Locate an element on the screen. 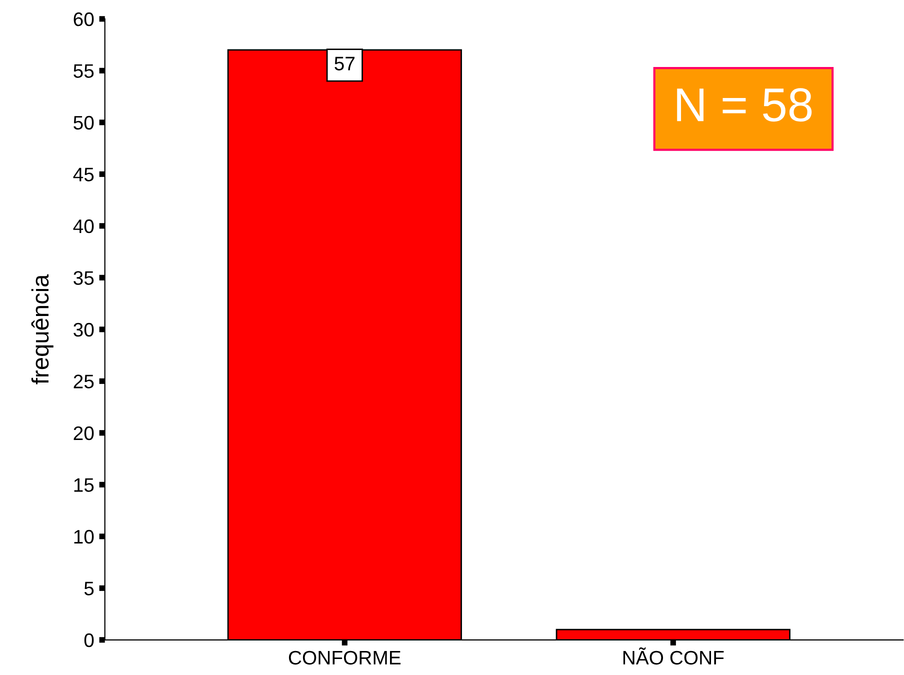  y-tick-label: 55 is located at coordinates (84, 71).